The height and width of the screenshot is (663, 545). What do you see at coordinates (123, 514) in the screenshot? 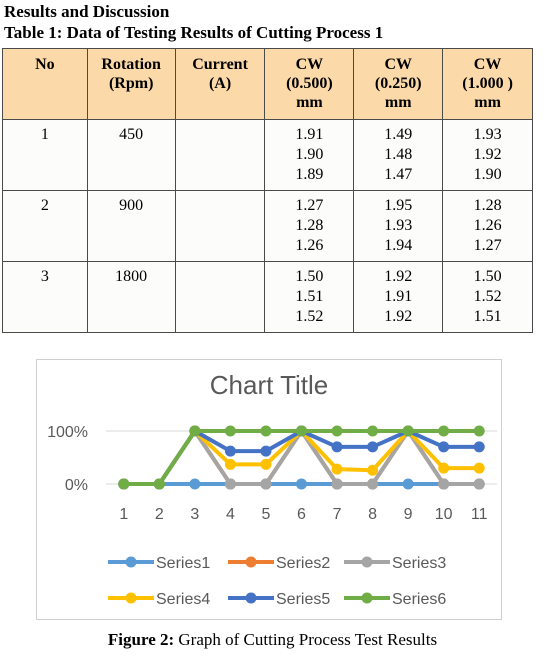
I see `x-tick-label: 1` at bounding box center [123, 514].